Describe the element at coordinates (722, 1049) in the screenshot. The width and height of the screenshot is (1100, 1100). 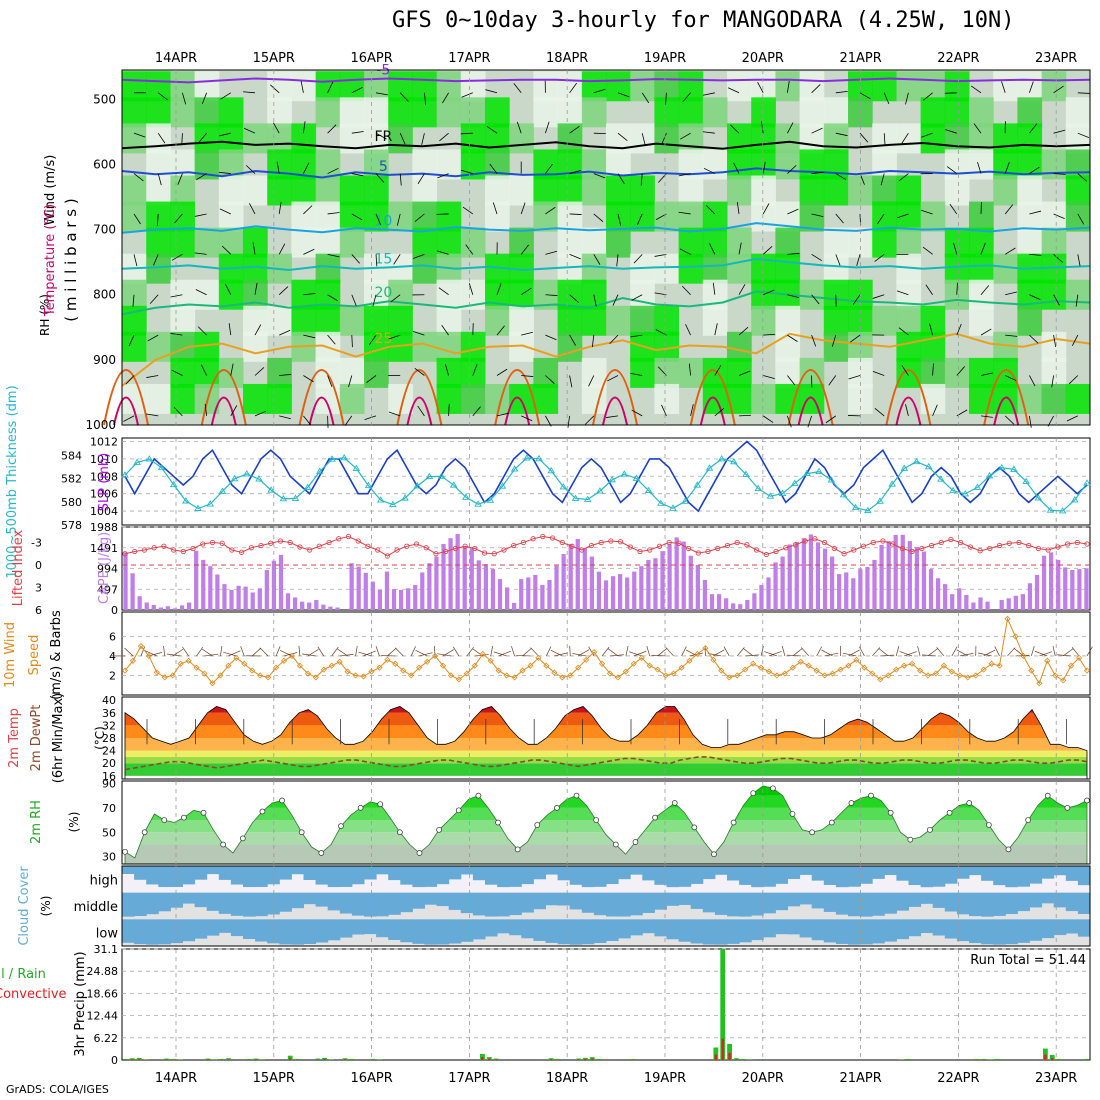
I see `precip-convective-bar` at that location.